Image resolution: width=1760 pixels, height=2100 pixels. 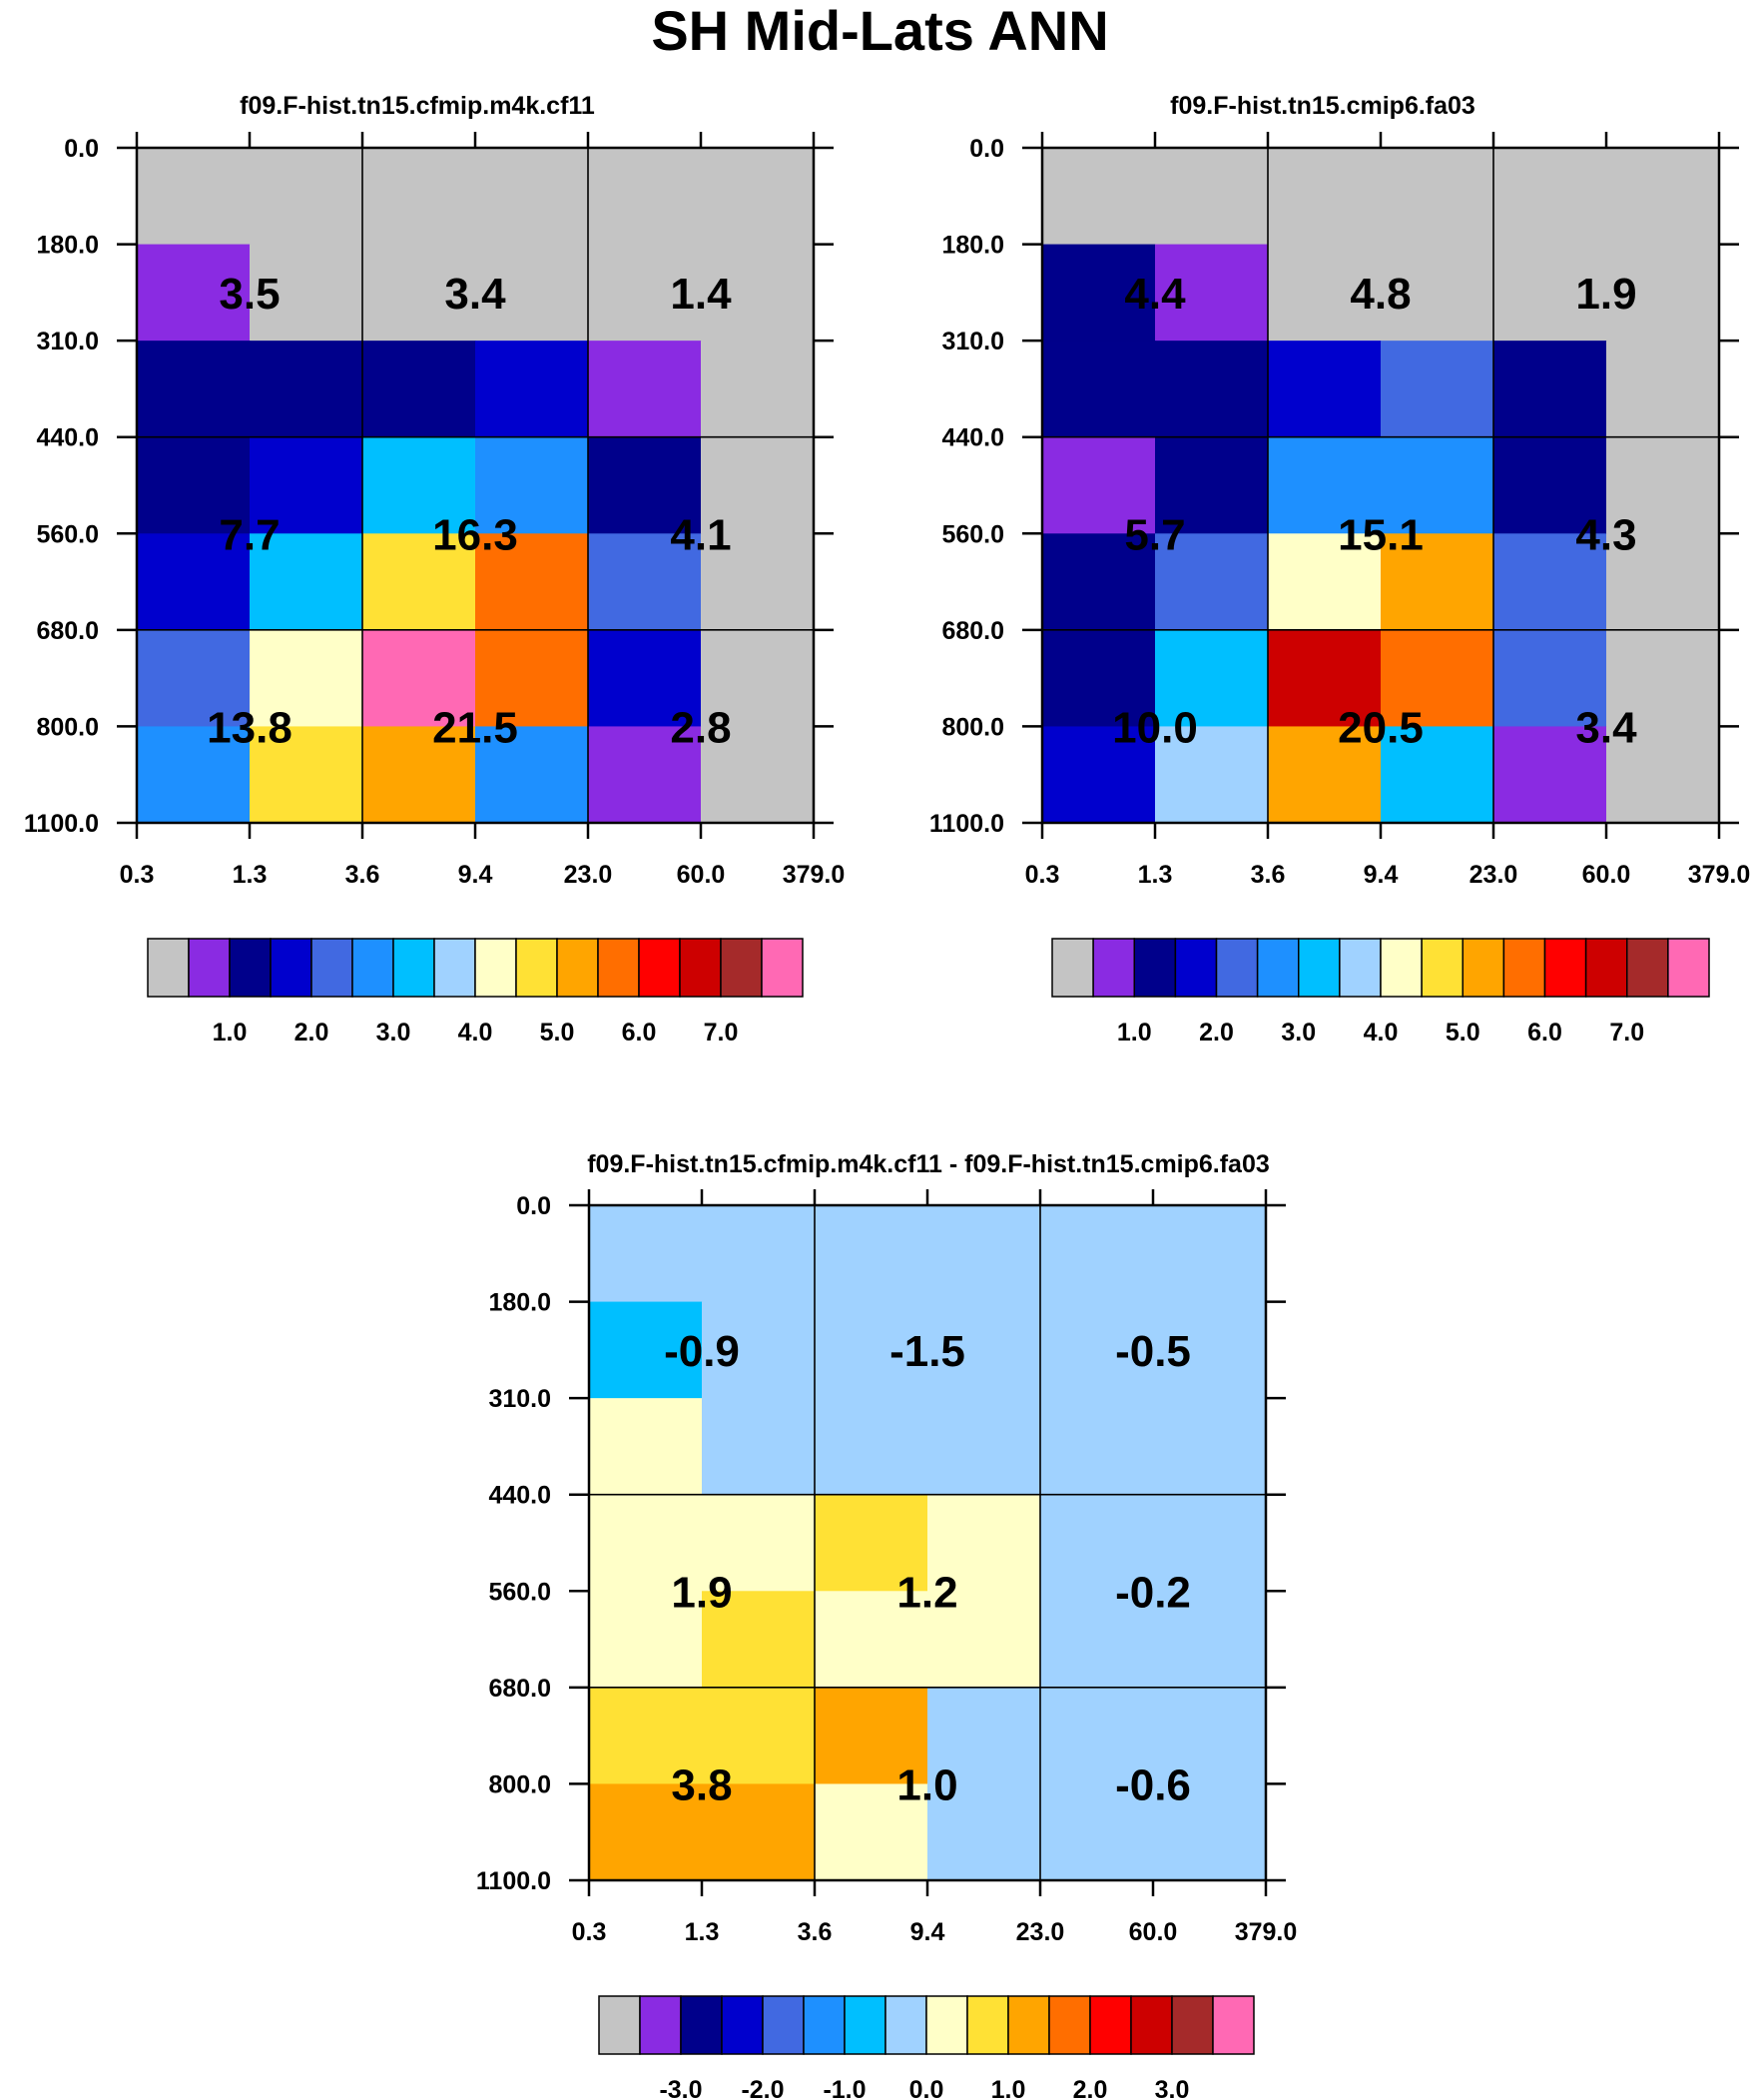 I want to click on y-tick-label: 180.0, so click(x=67, y=246).